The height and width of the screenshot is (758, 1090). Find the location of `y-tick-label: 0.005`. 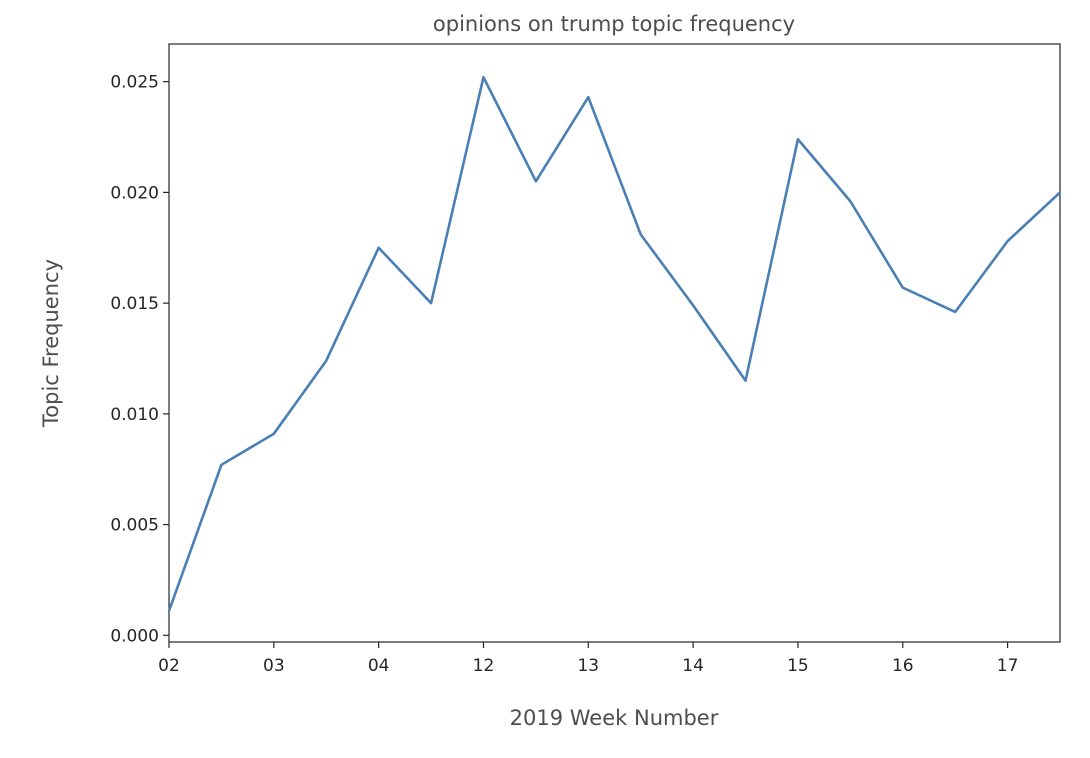

y-tick-label: 0.005 is located at coordinates (134, 526).